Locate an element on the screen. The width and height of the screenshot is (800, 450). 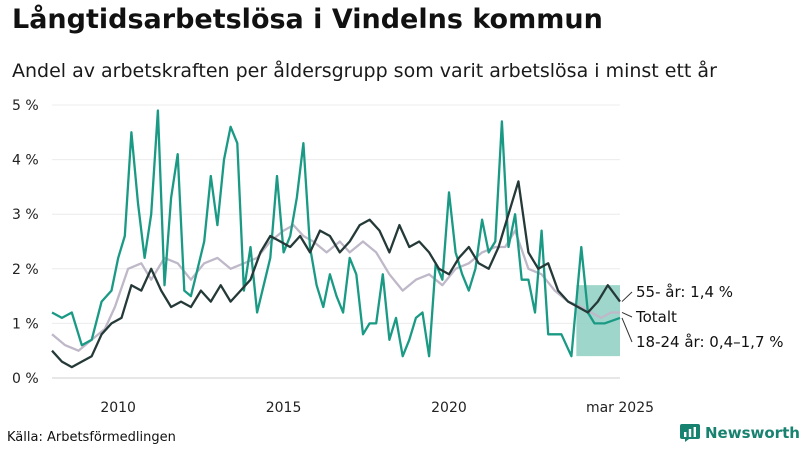
chart-title: Långtidsarbetslösa i Vindelns kommun is located at coordinates (307, 19).